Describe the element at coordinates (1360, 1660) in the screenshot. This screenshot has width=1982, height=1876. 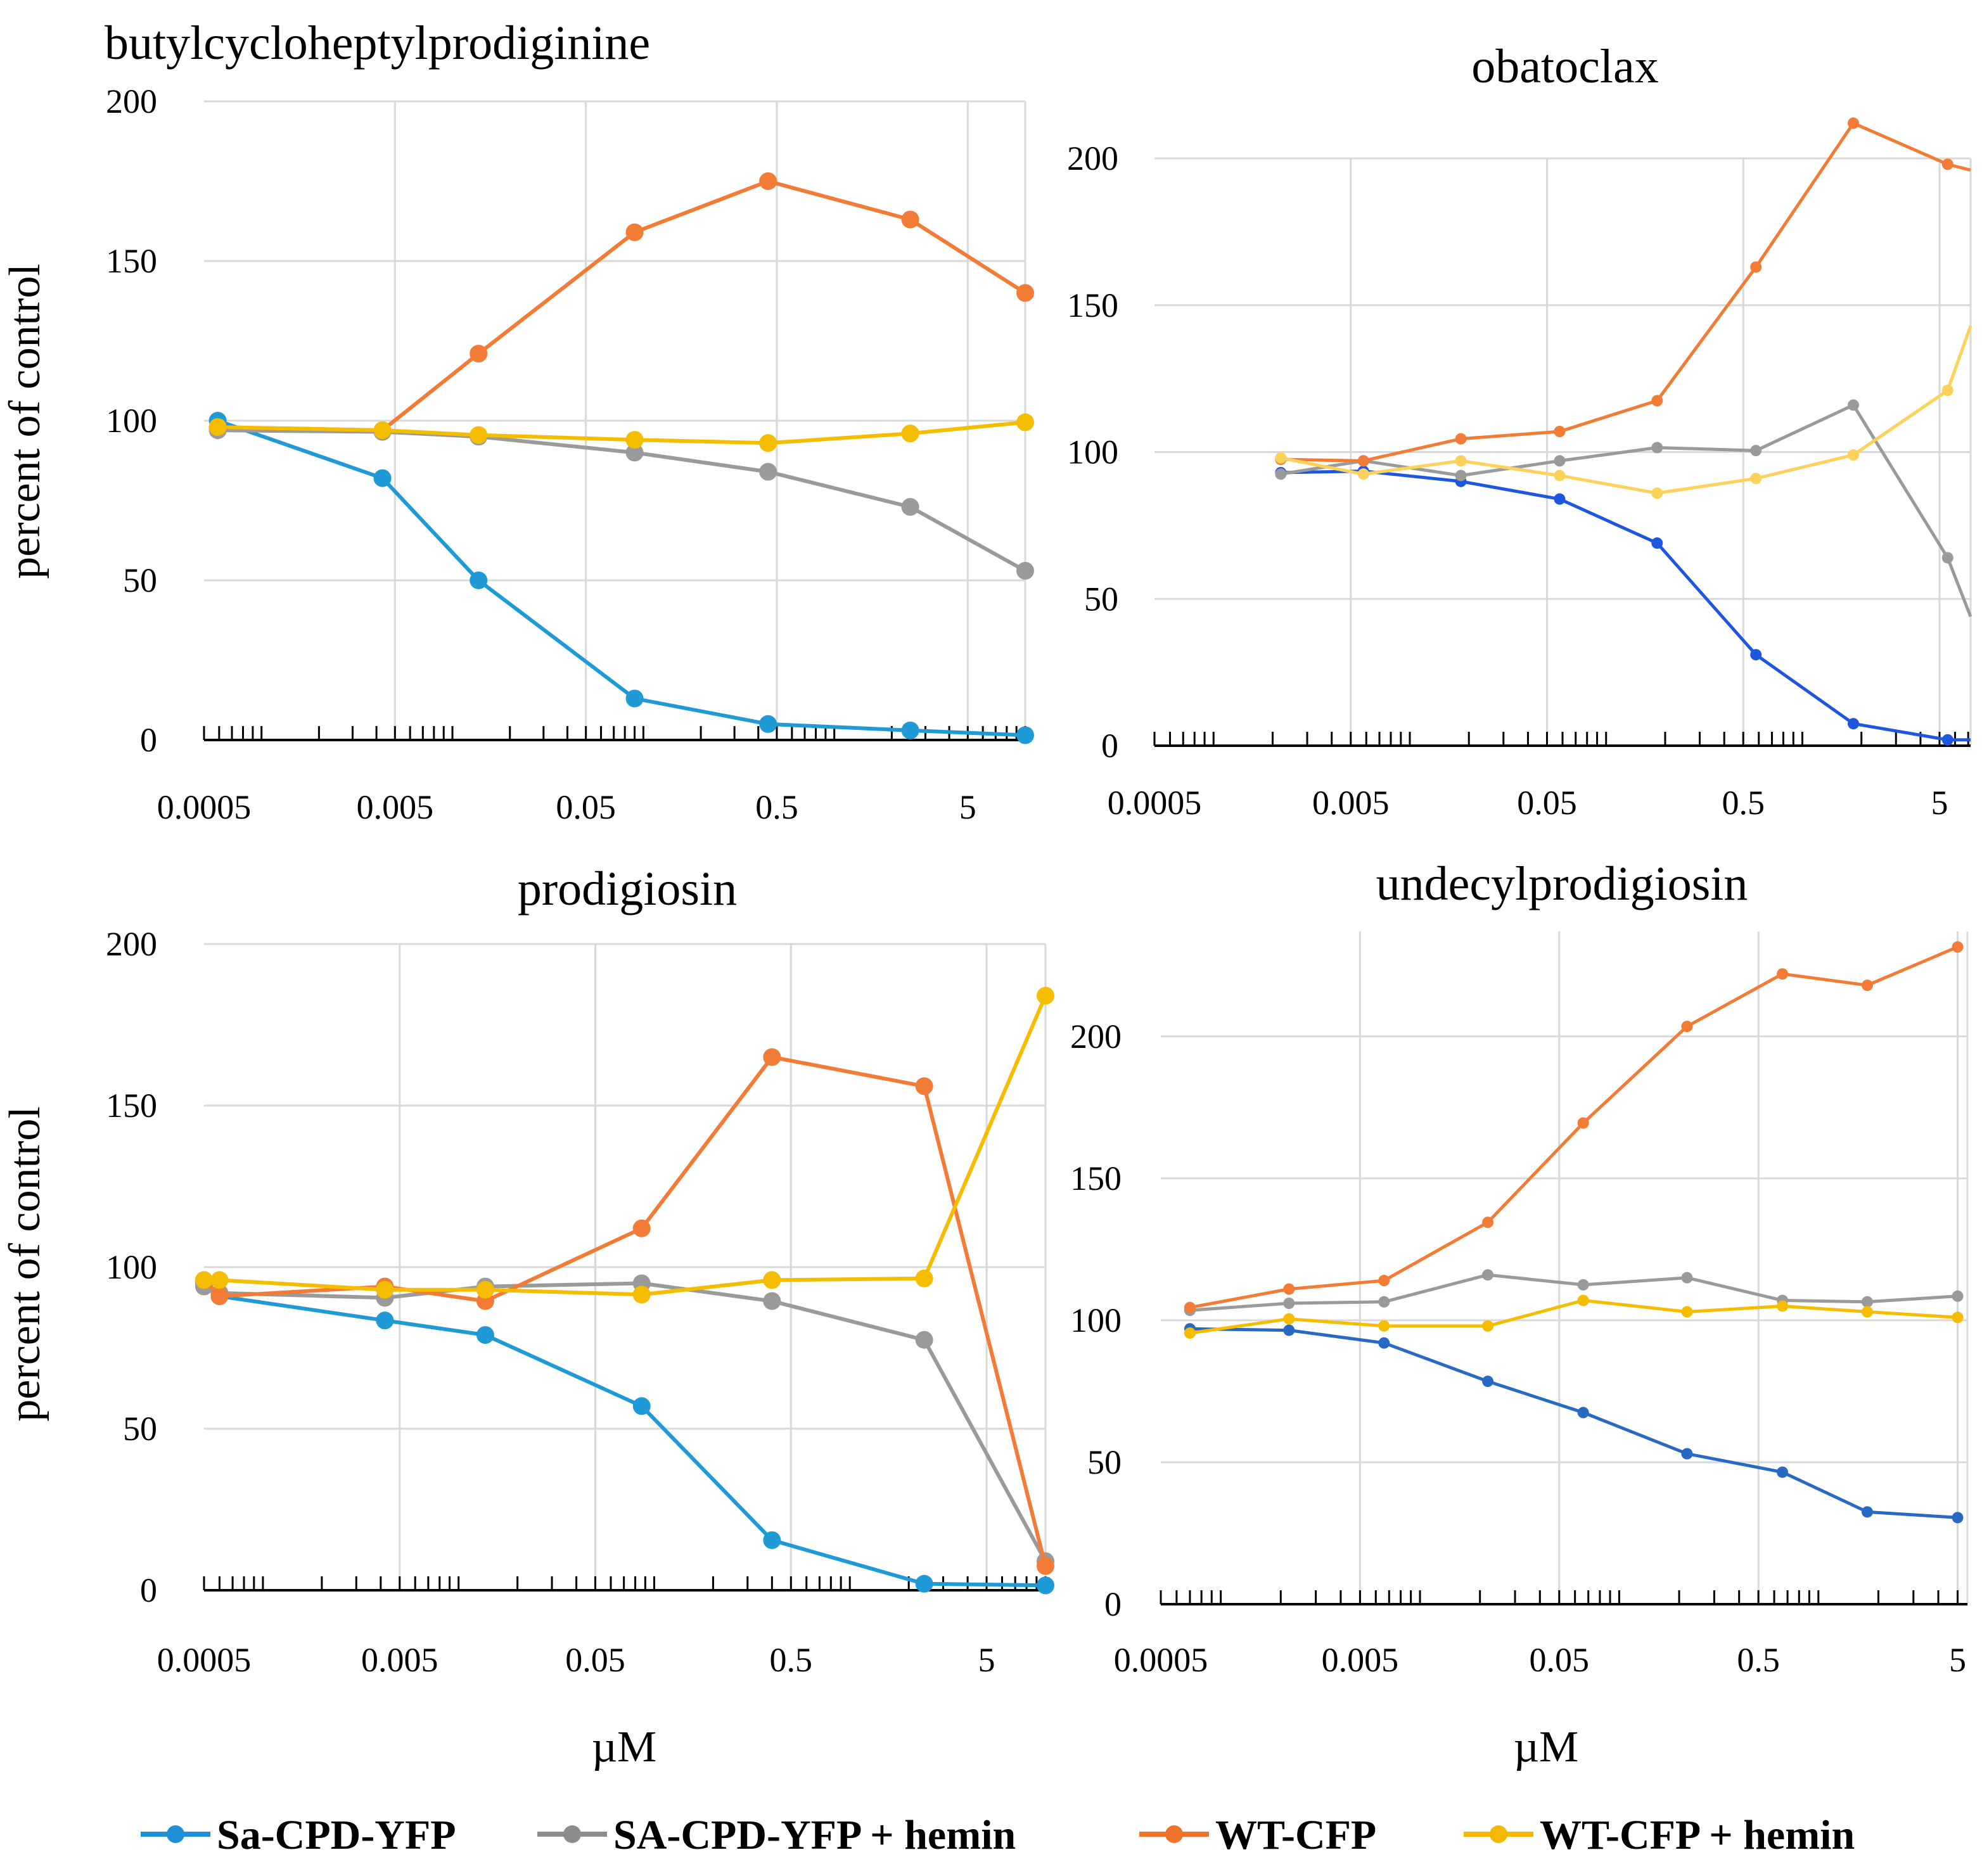
I see `x-tick-label: 0.005` at that location.